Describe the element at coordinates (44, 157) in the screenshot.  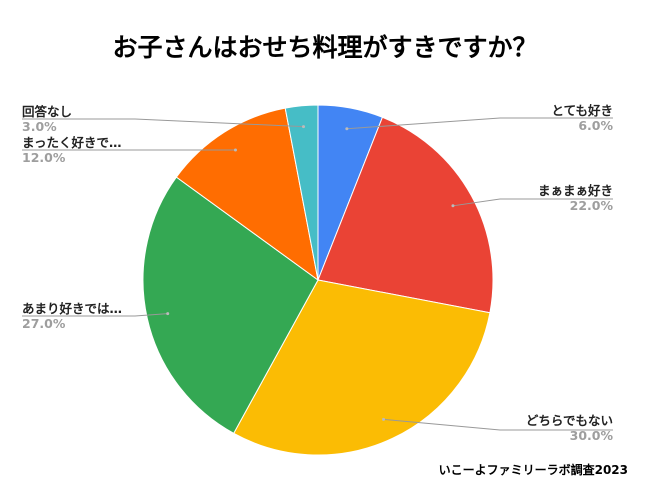
I see `slice-percent: 12.0%` at that location.